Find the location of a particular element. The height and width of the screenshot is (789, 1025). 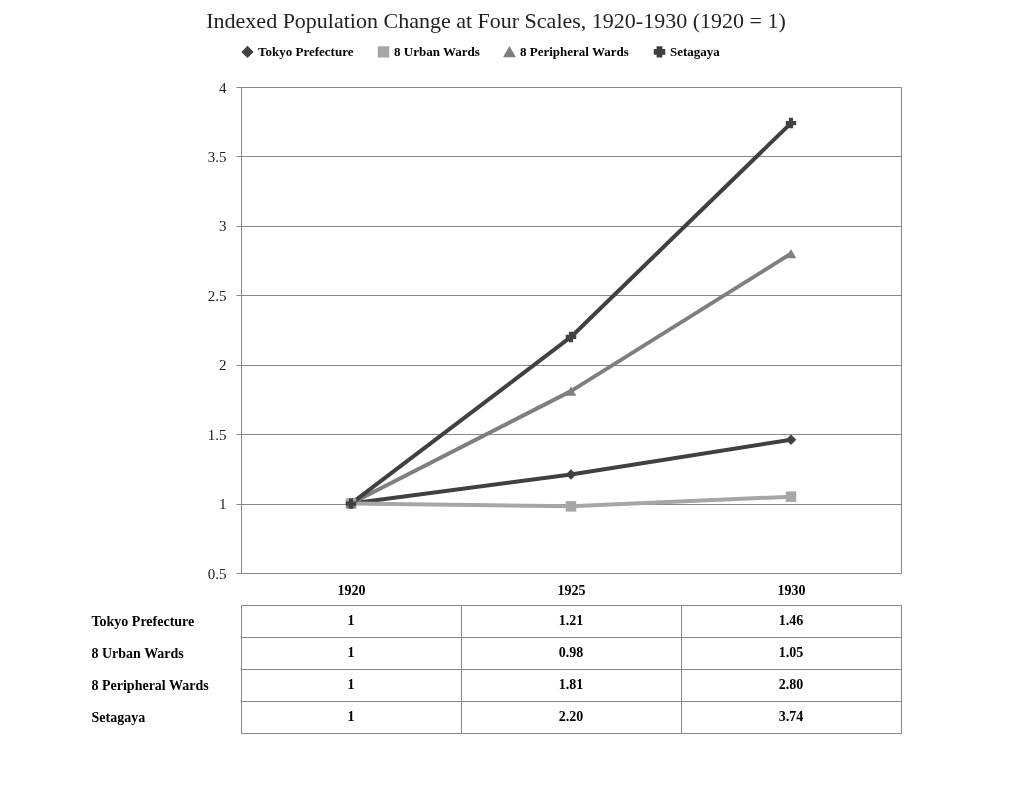

text: Setagaya is located at coordinates (118, 717).